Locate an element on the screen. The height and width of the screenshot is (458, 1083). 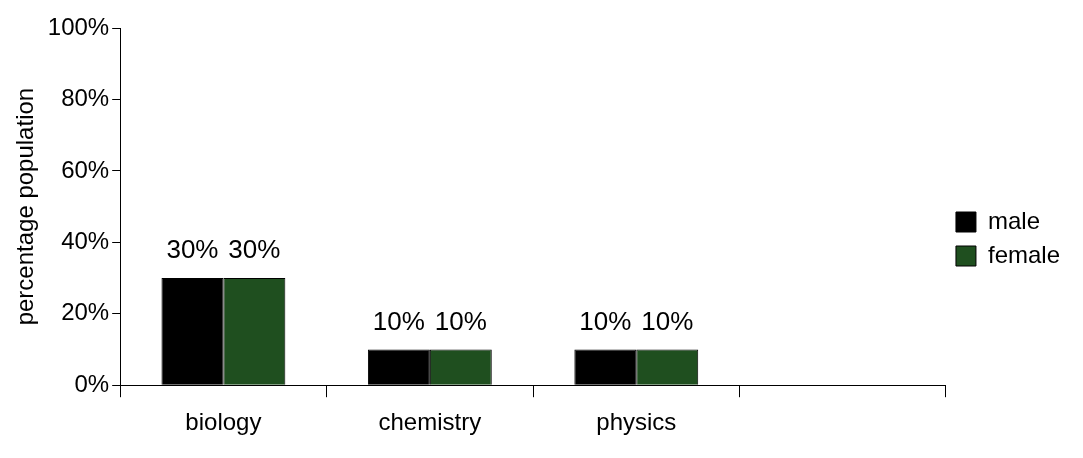
y-tick-label: 0% is located at coordinates (92, 383).